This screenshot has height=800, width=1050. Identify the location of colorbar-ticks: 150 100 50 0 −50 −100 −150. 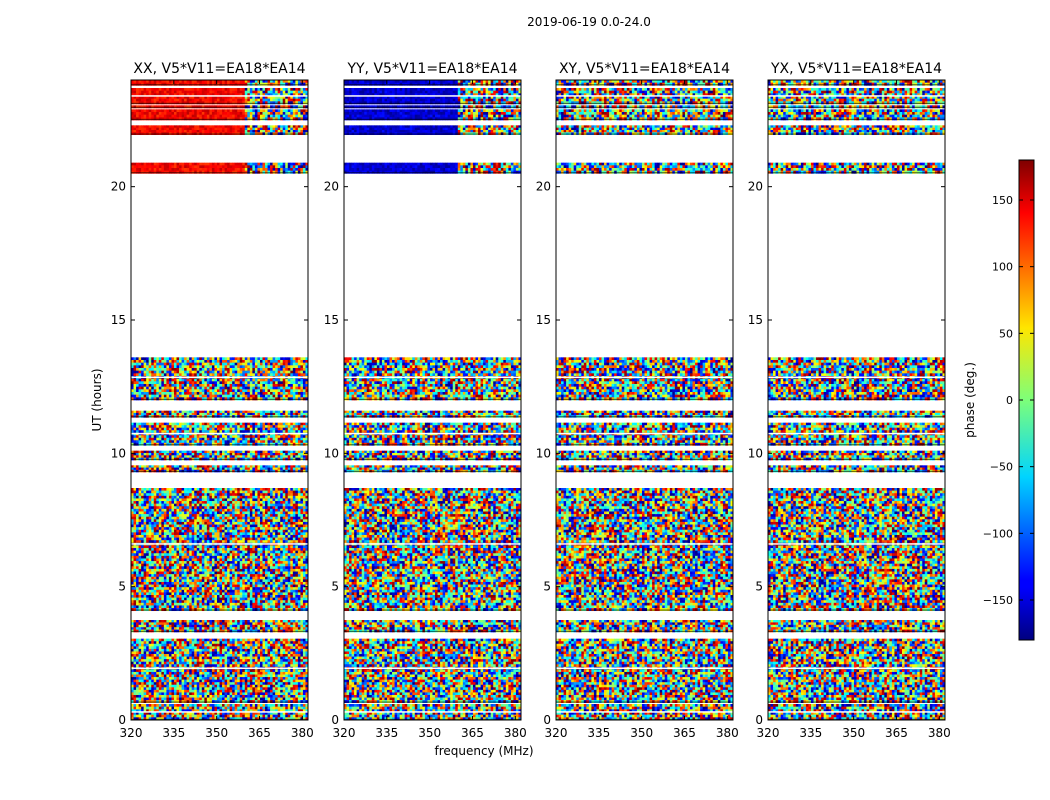
(1008, 400).